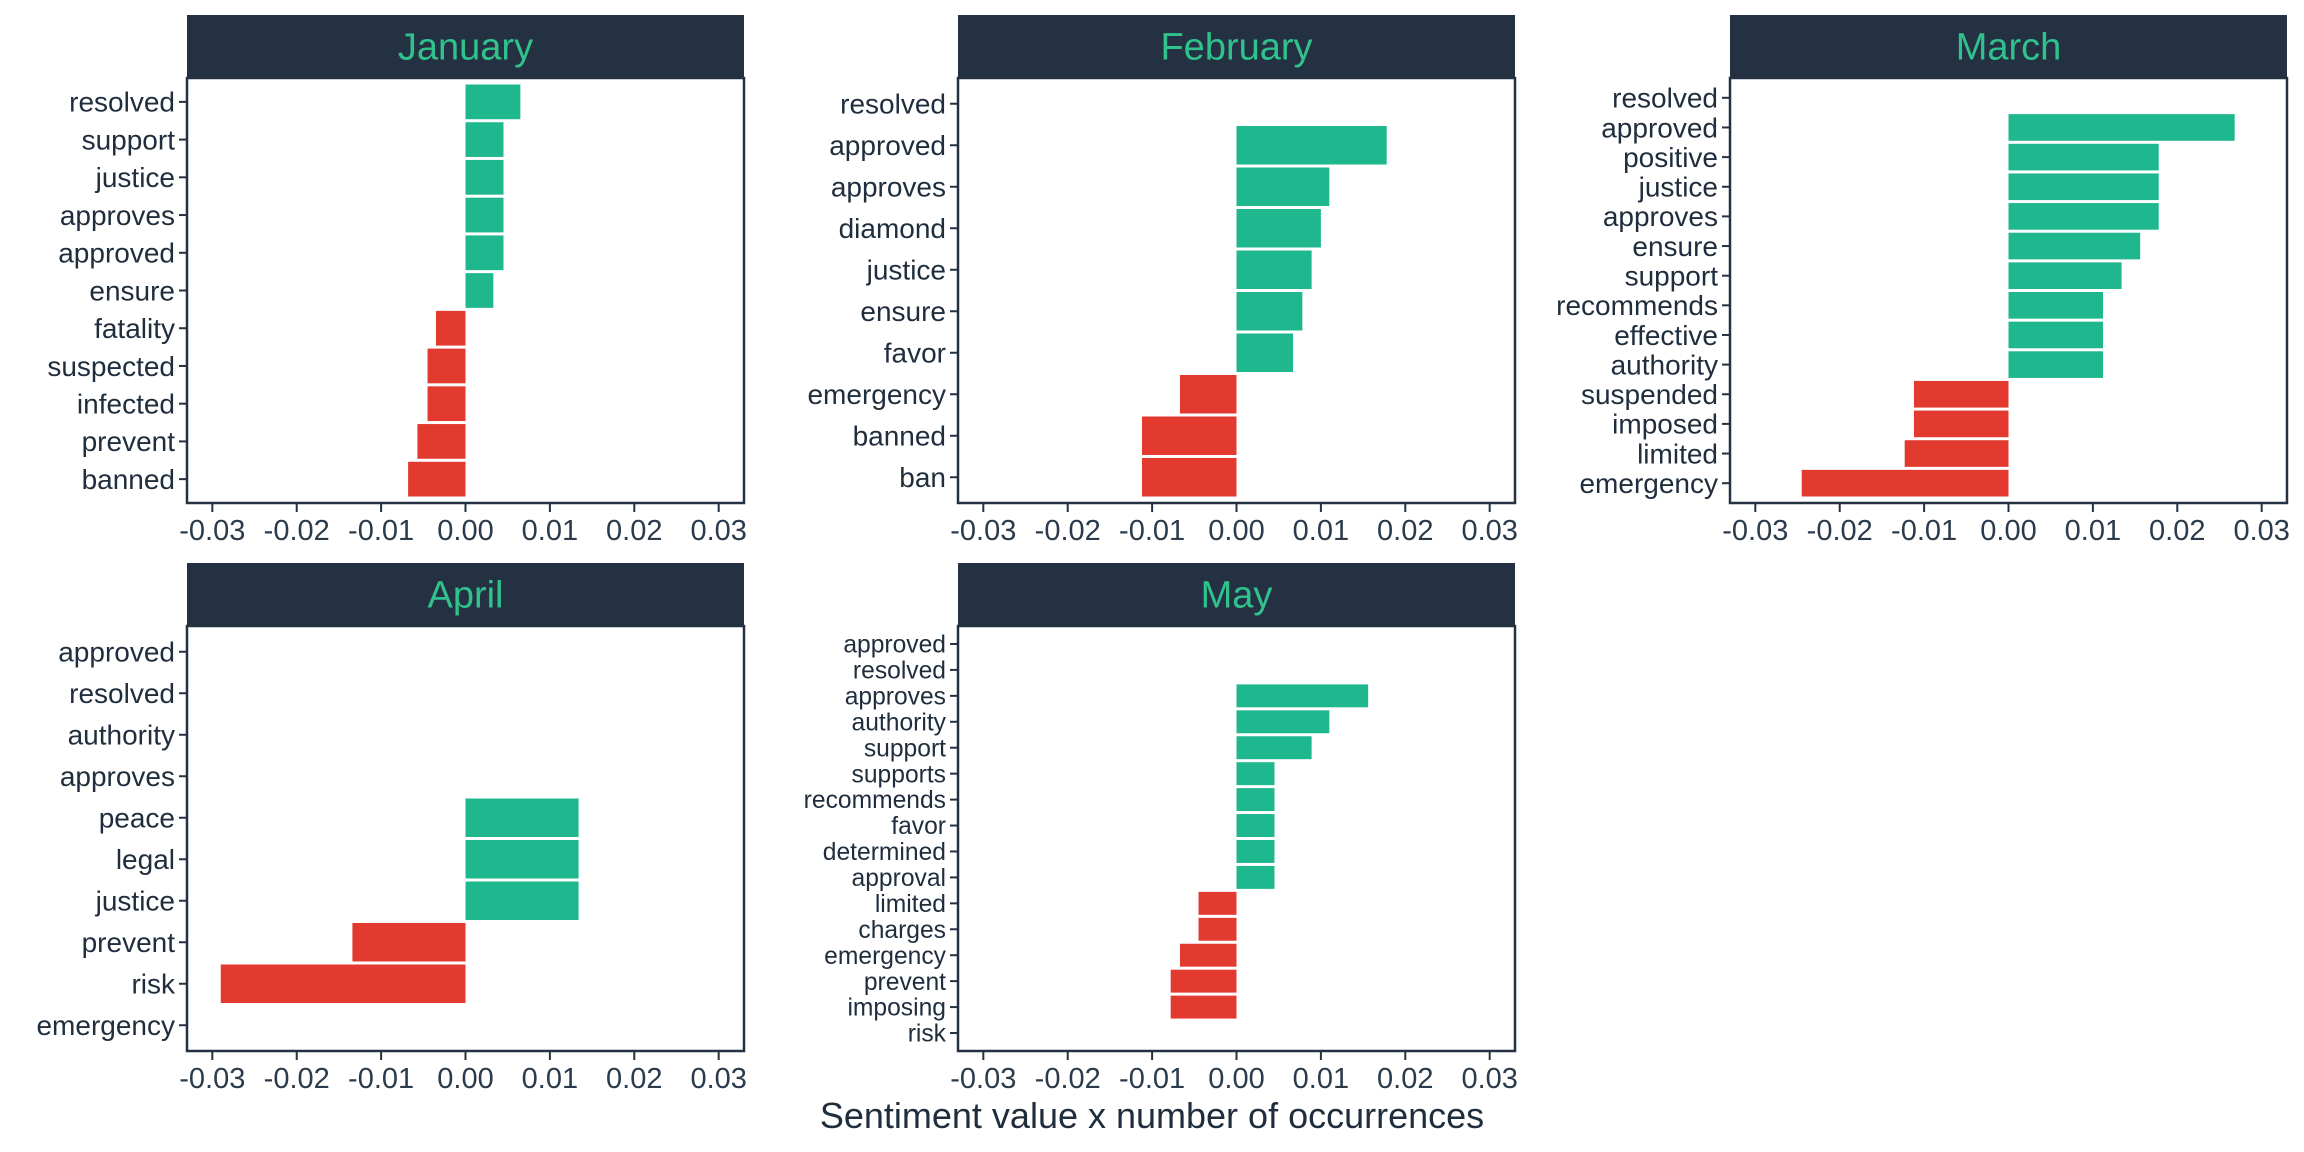 This screenshot has width=2304, height=1152. I want to click on category-label: banned, so click(128, 479).